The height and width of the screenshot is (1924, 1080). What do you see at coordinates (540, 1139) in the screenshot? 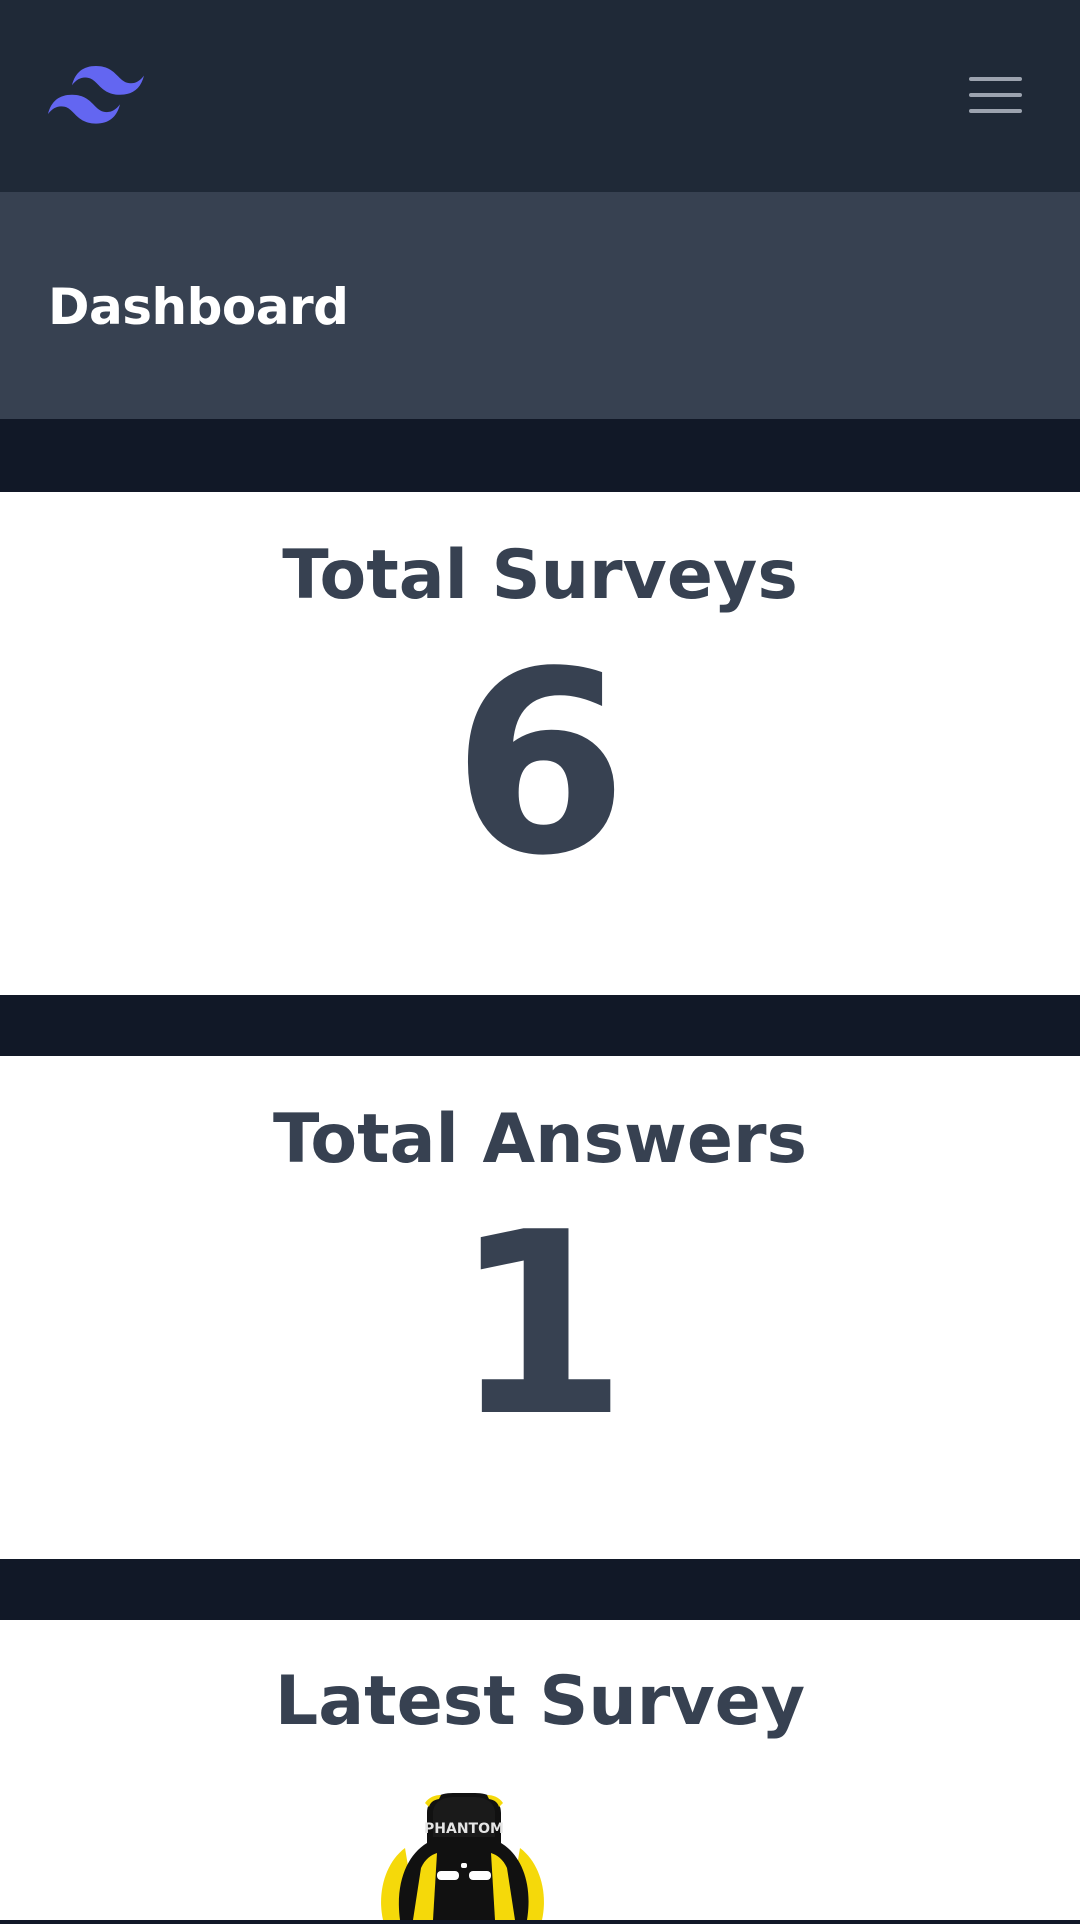
I see `total-answers-label: Total Answers` at bounding box center [540, 1139].